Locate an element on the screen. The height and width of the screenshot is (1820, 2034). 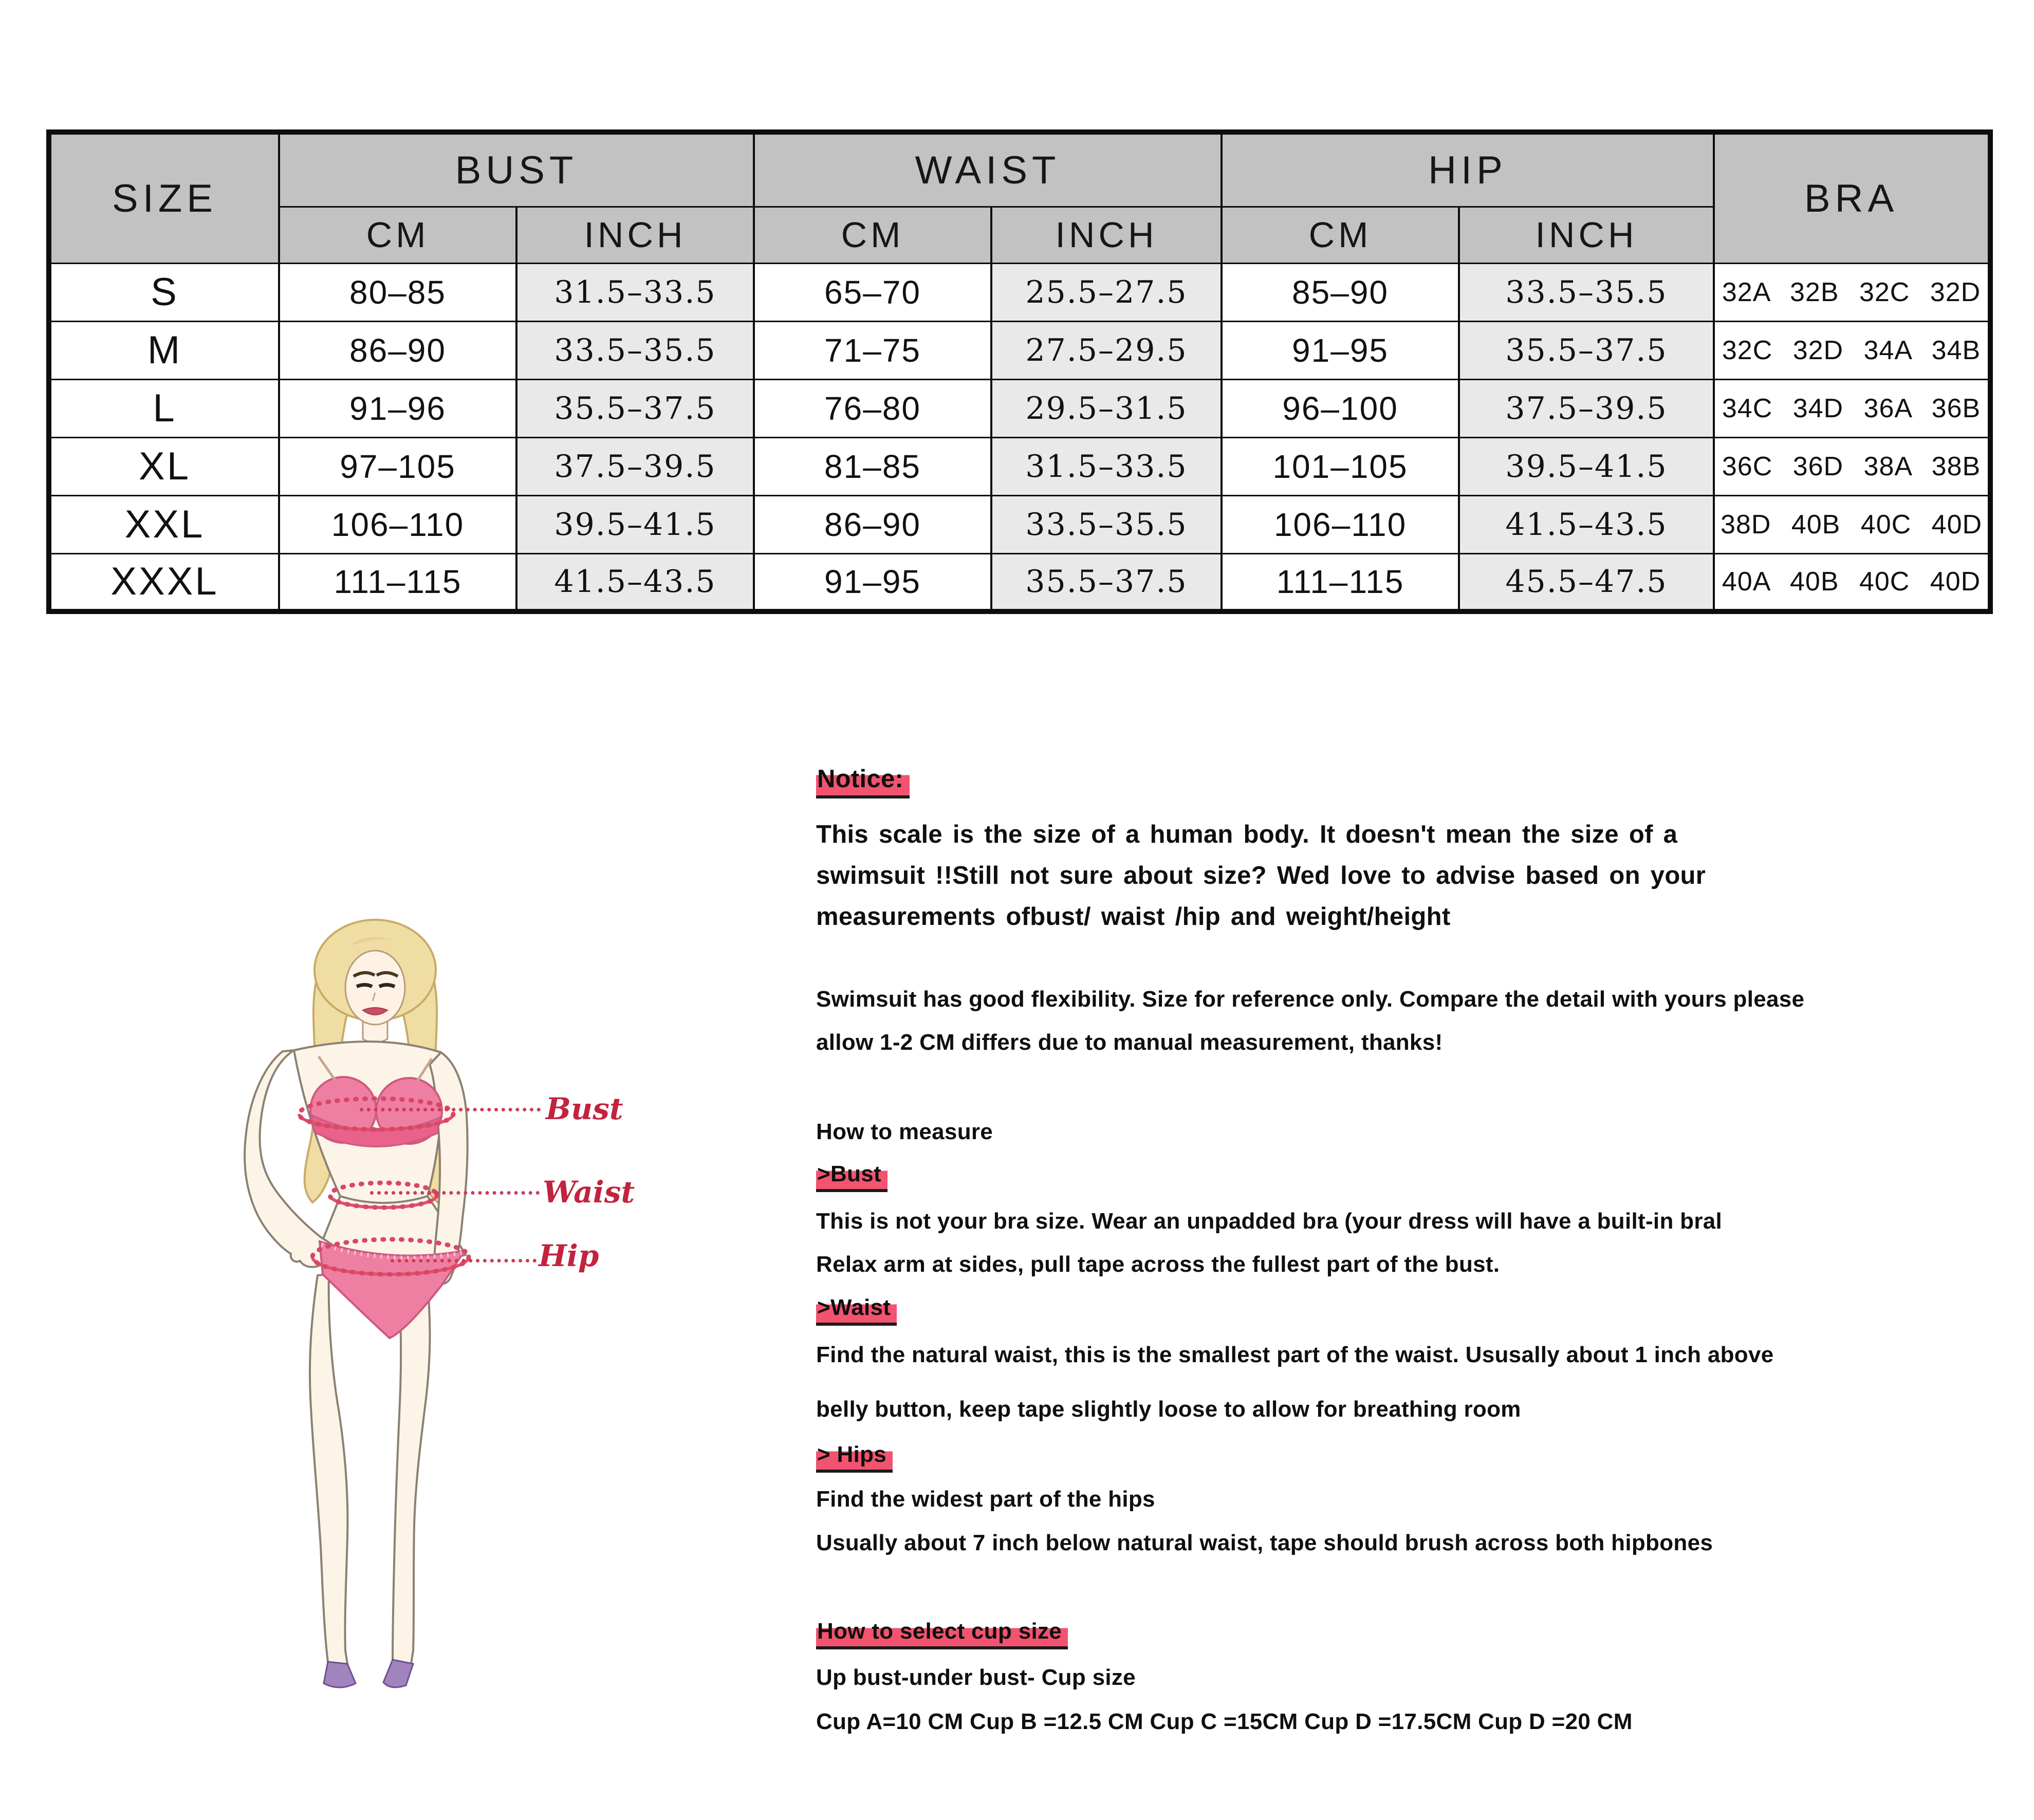
hip-cm-cell: 96–100 is located at coordinates (1340, 408).